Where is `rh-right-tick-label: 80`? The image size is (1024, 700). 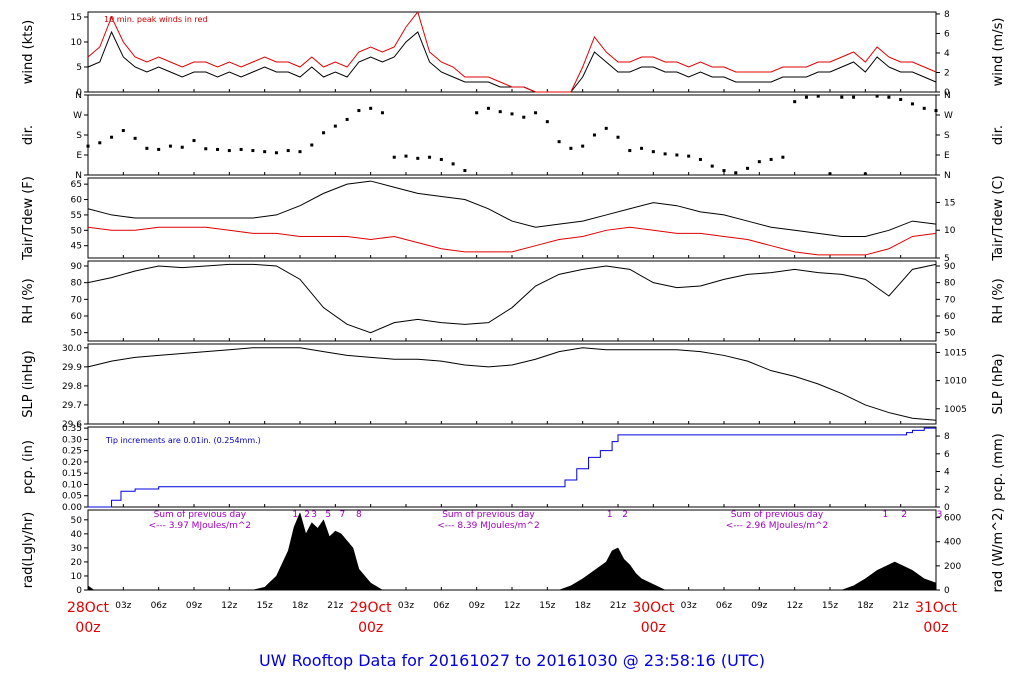 rh-right-tick-label: 80 is located at coordinates (950, 284).